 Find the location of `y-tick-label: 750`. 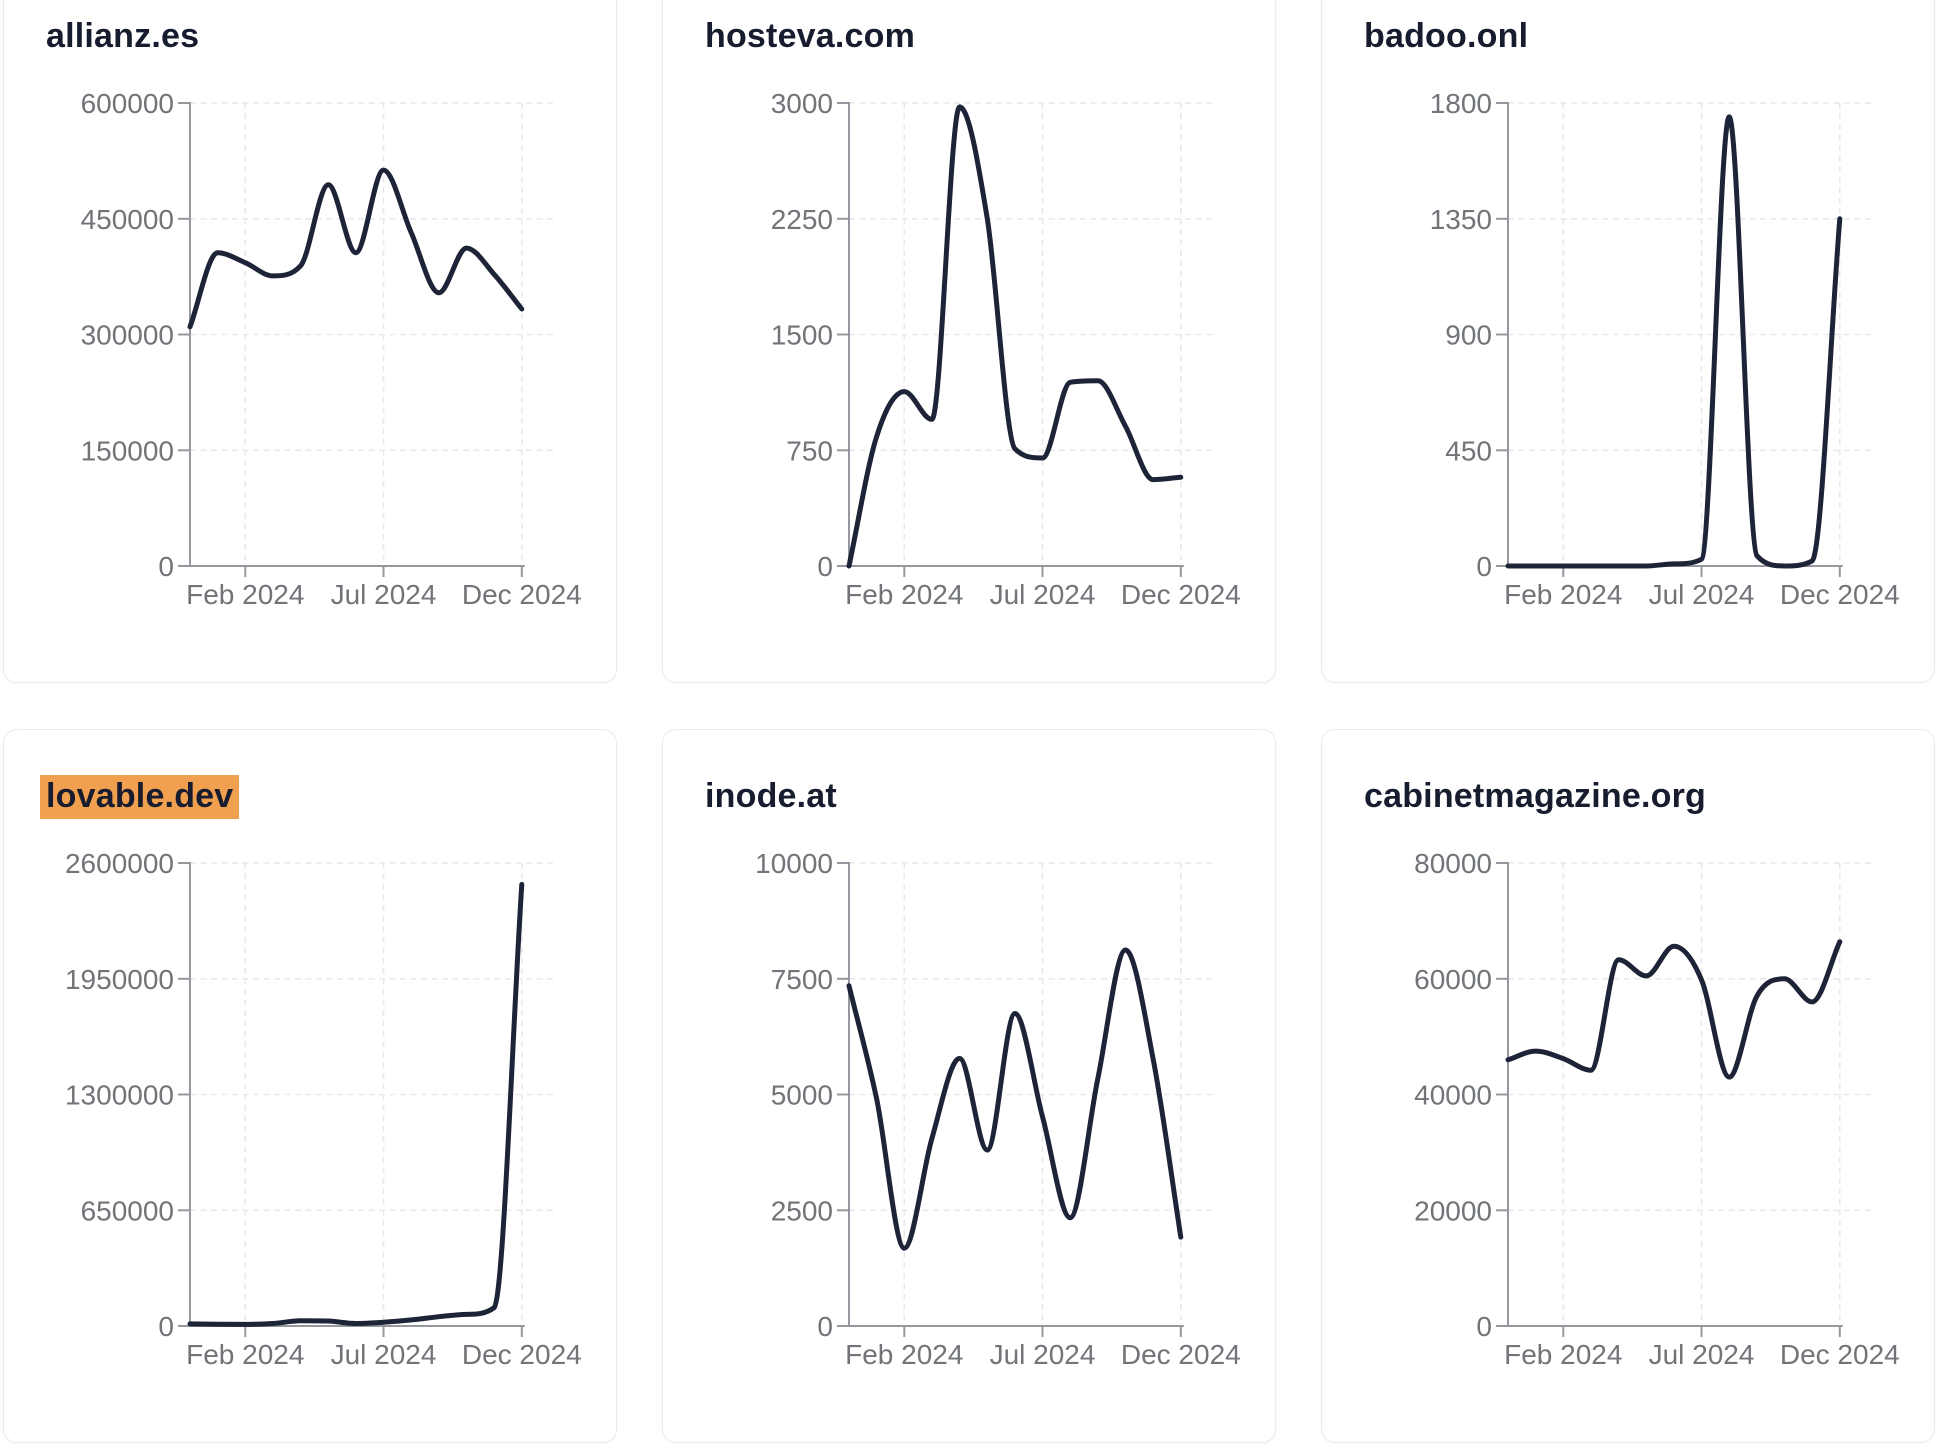

y-tick-label: 750 is located at coordinates (809, 450).